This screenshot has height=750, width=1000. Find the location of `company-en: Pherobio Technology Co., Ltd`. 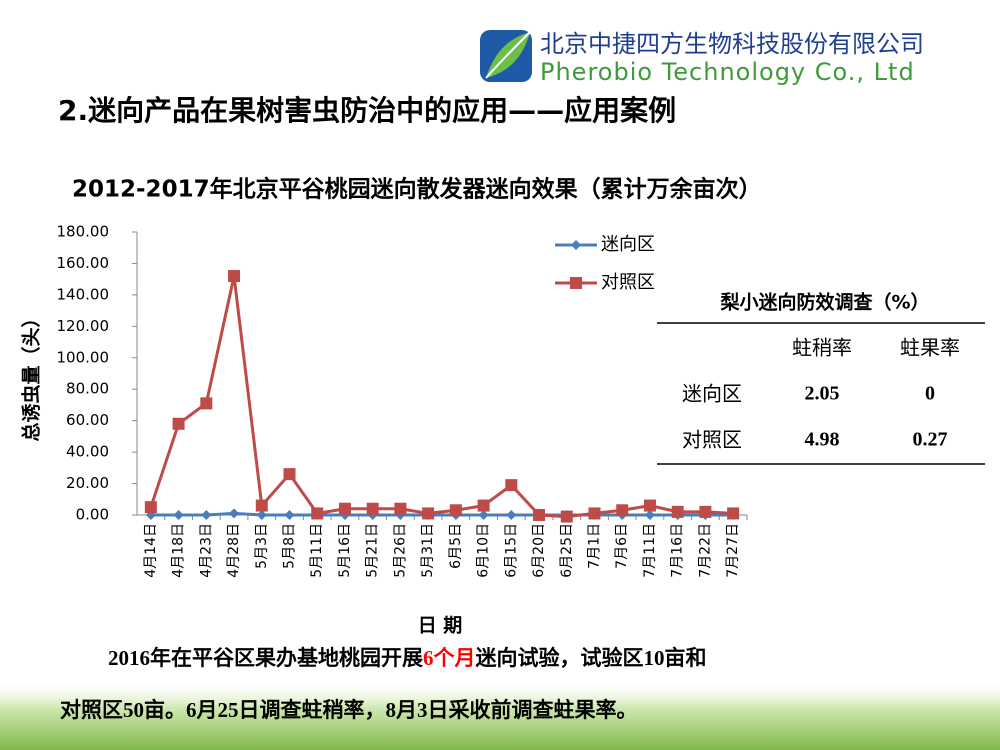

company-en: Pherobio Technology Co., Ltd is located at coordinates (727, 72).